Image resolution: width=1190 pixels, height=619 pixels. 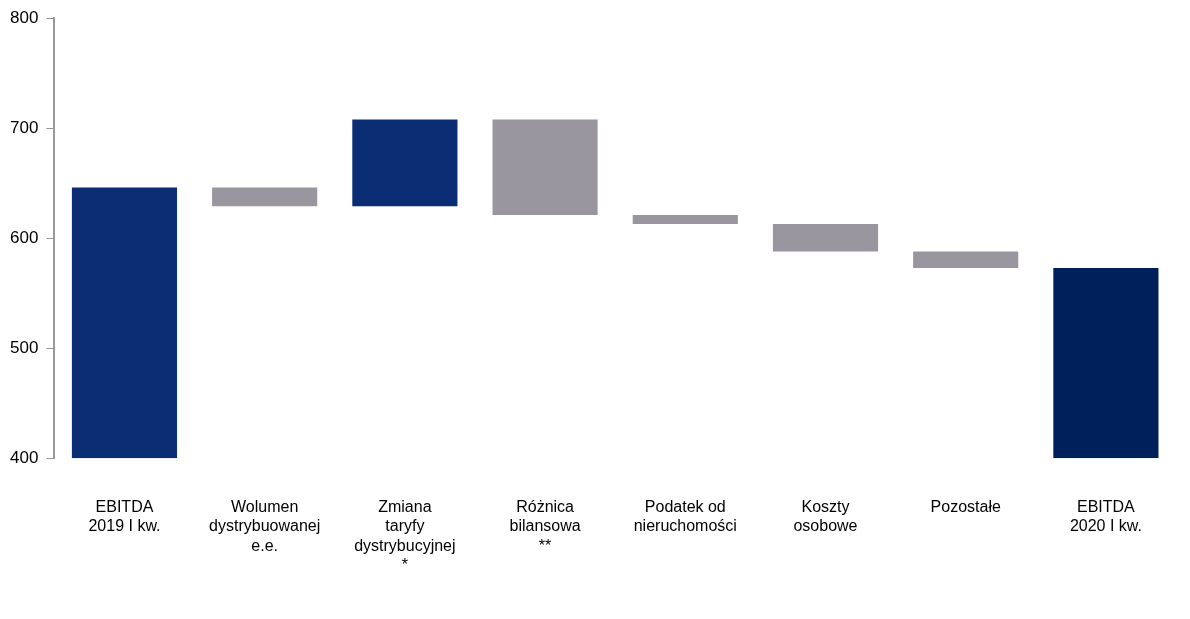 What do you see at coordinates (24, 17) in the screenshot?
I see `y-tick-label: 800` at bounding box center [24, 17].